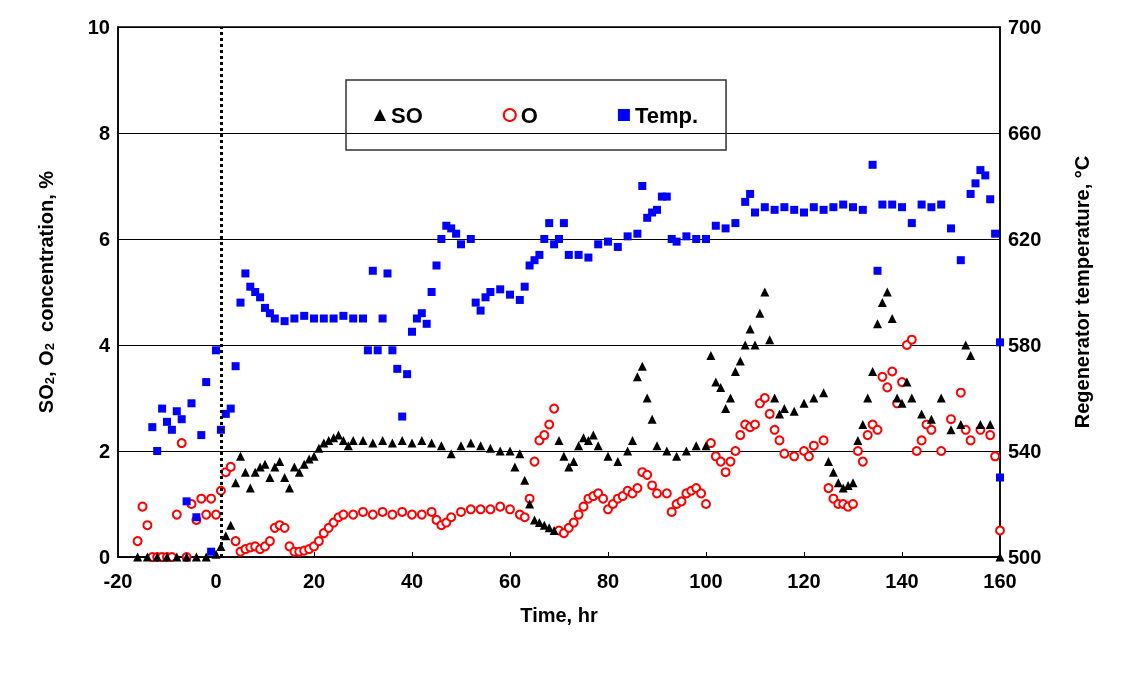 The image size is (1130, 676). What do you see at coordinates (804, 581) in the screenshot?
I see `x-tick-label: 120` at bounding box center [804, 581].